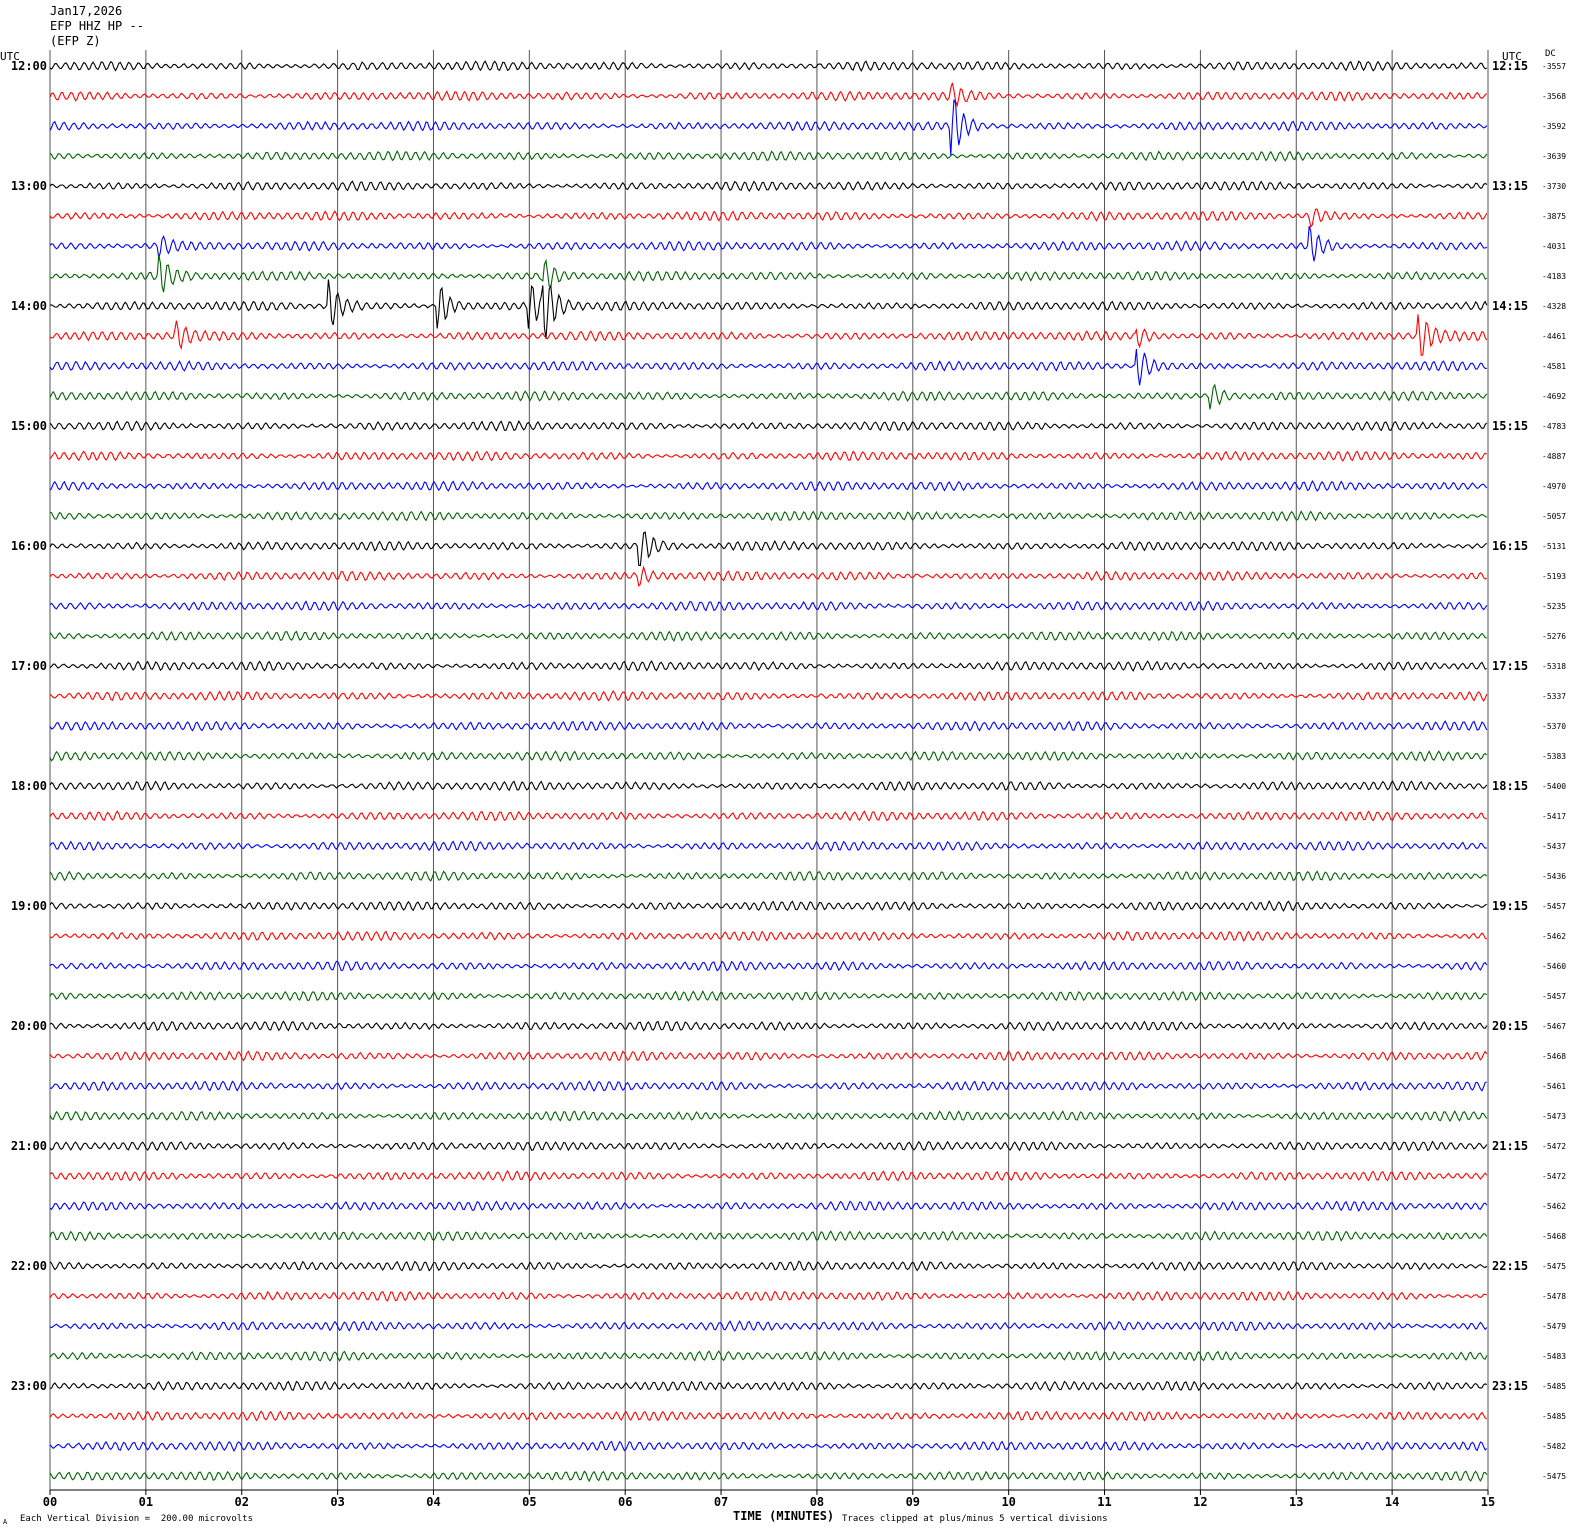 Image resolution: width=1570 pixels, height=1534 pixels. Describe the element at coordinates (1296, 1502) in the screenshot. I see `x-tick-label: 13` at that location.